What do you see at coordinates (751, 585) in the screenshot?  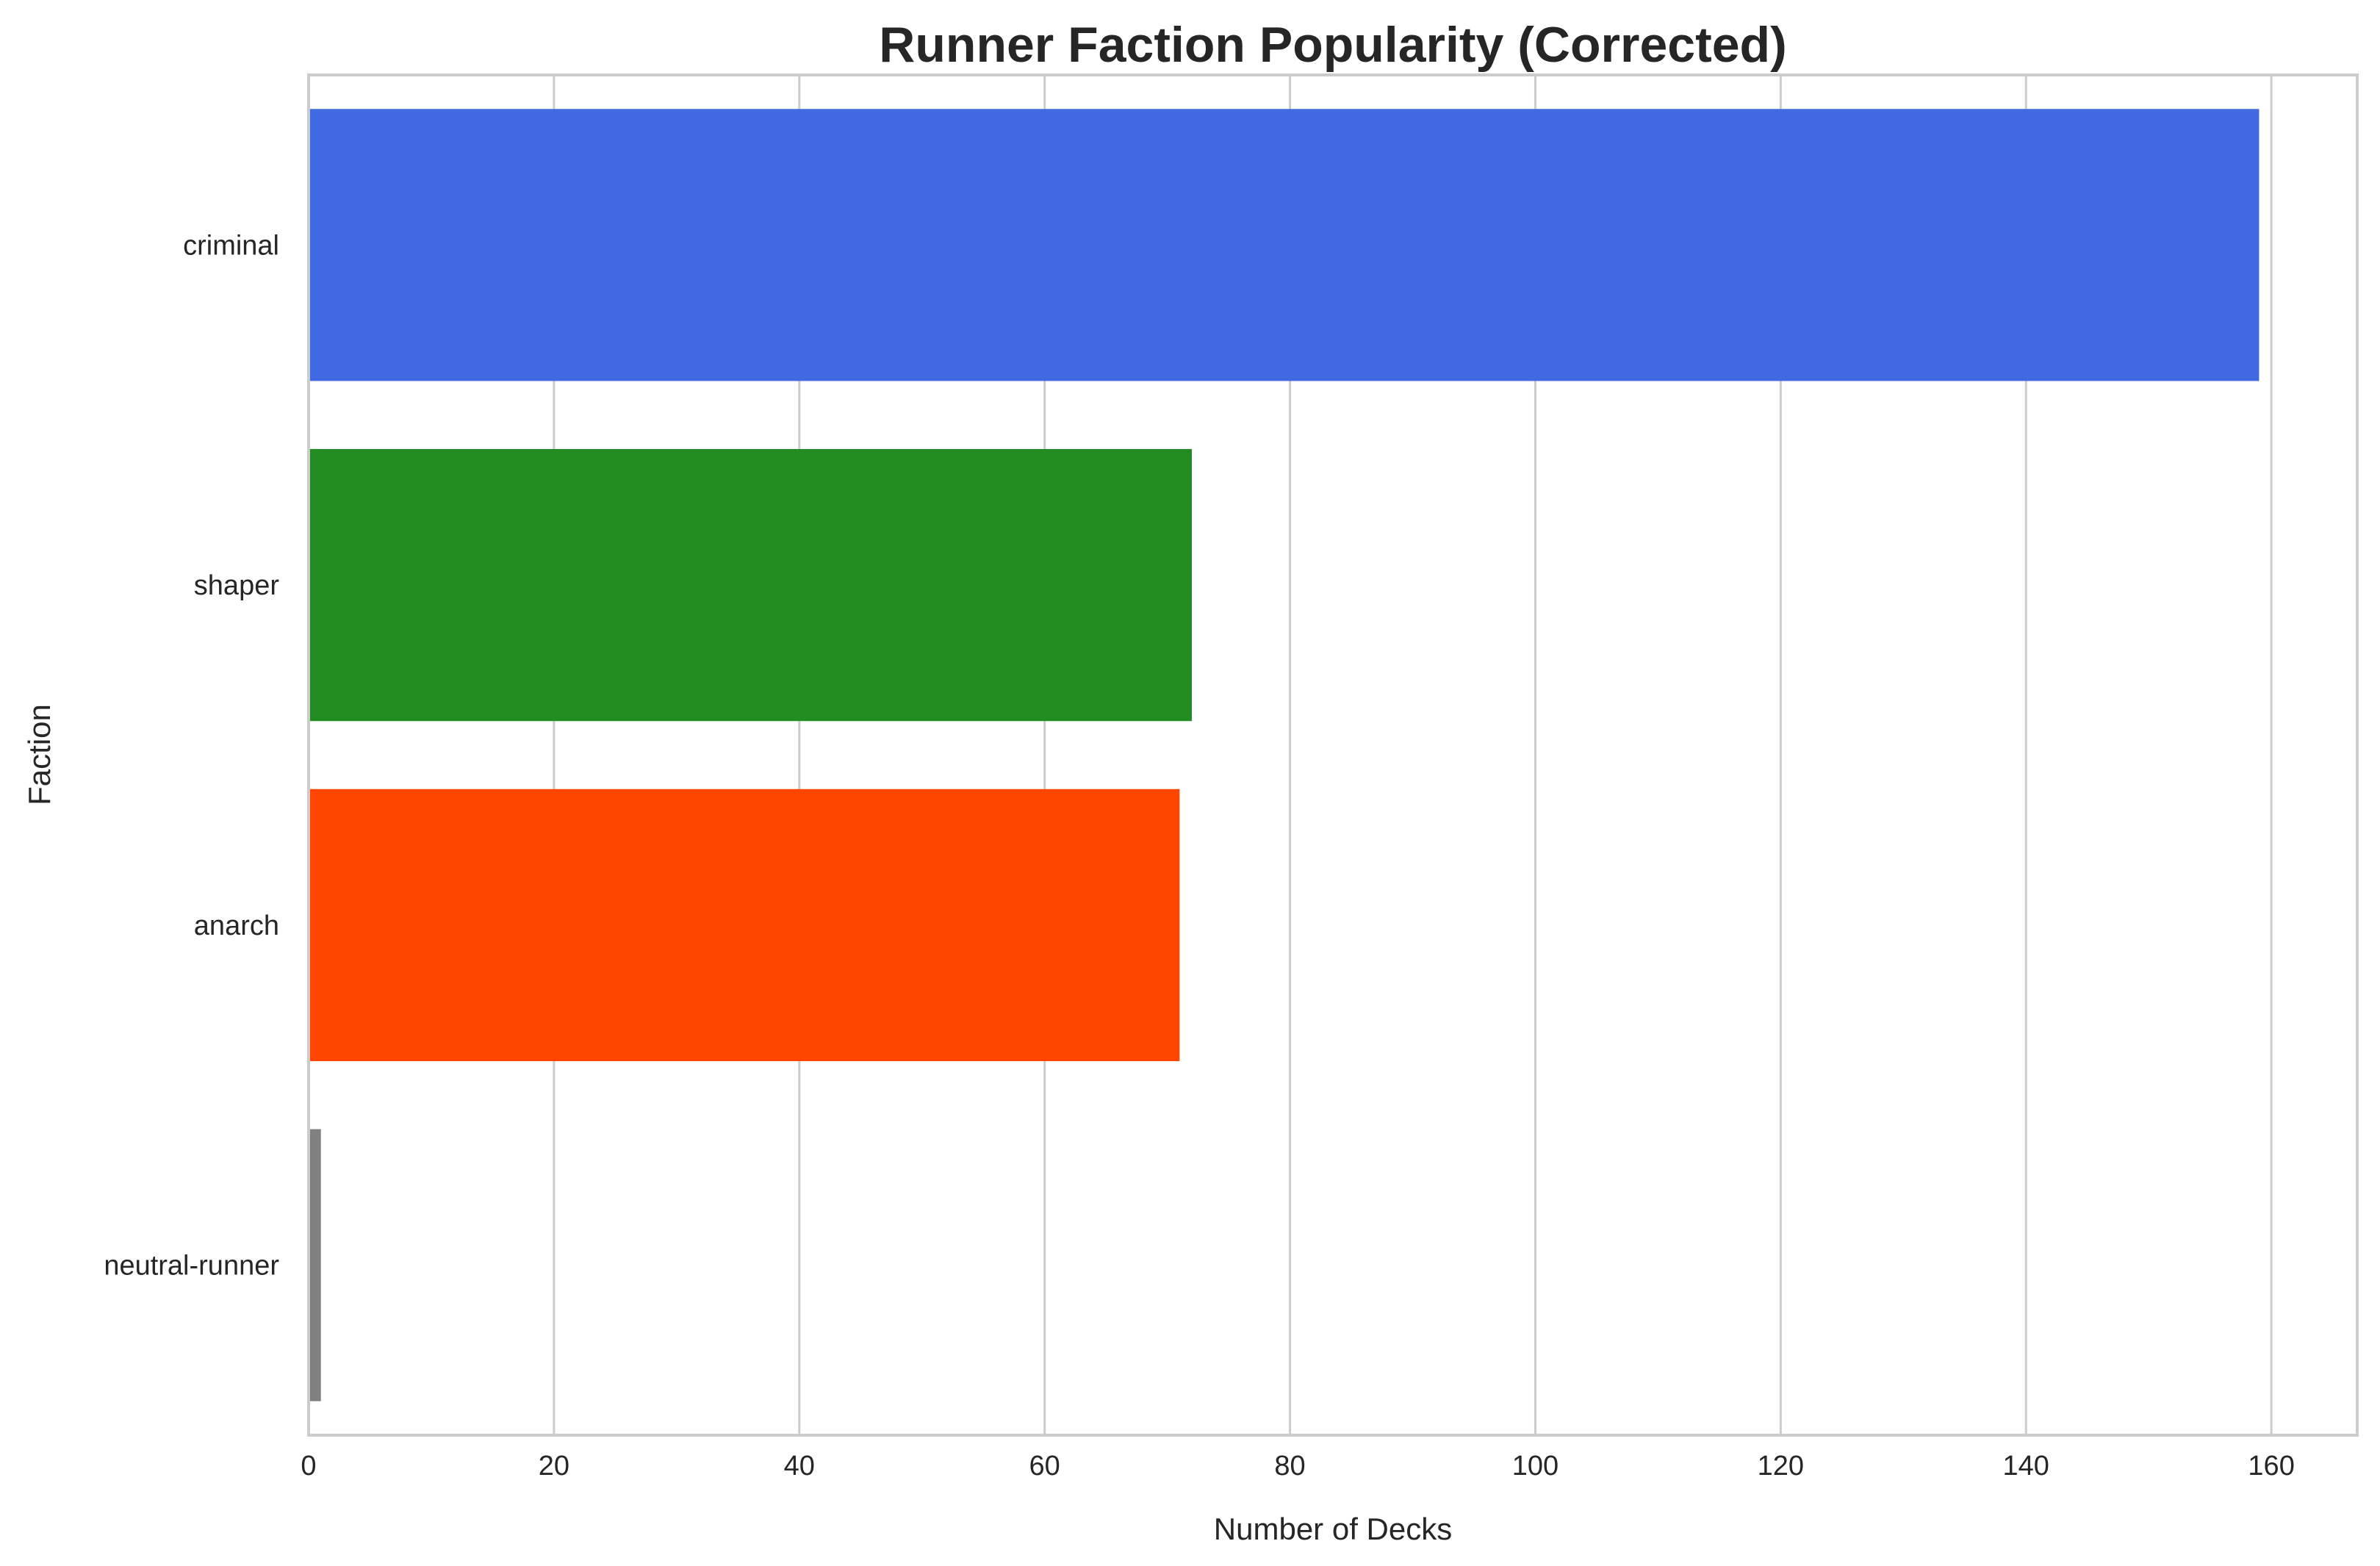 I see `bar-shaper` at bounding box center [751, 585].